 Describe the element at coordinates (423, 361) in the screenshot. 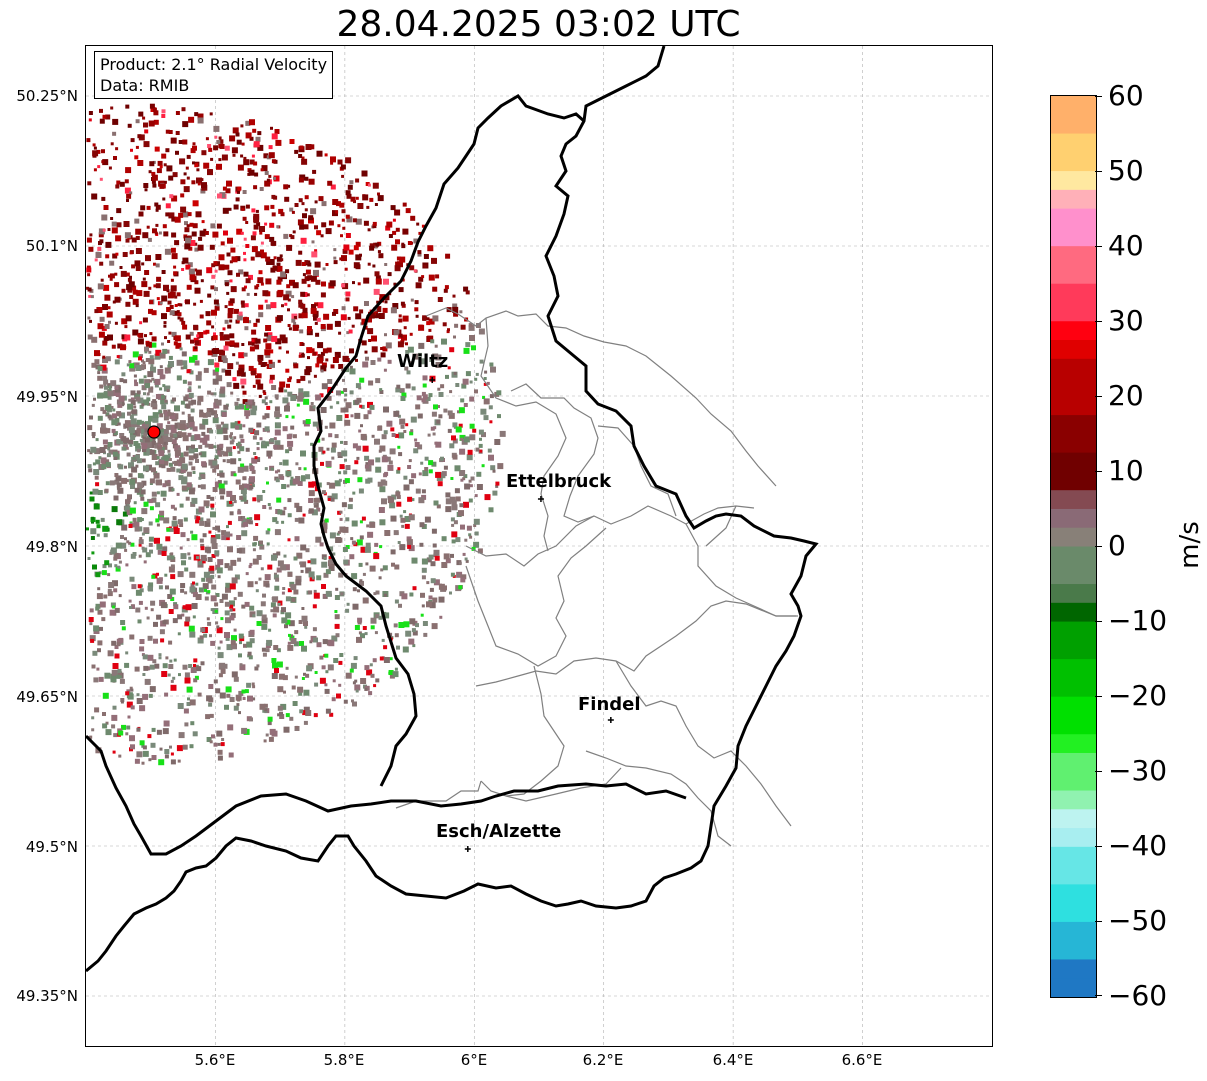

I see `city-label-wiltz: Wiltz` at that location.